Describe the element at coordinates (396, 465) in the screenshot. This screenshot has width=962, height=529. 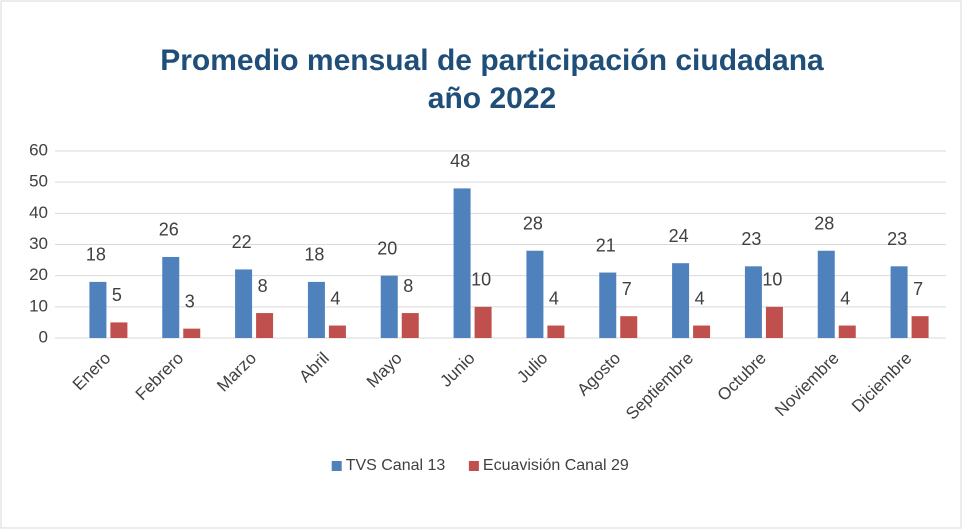
I see `legend-label: TVS Canal 13` at that location.